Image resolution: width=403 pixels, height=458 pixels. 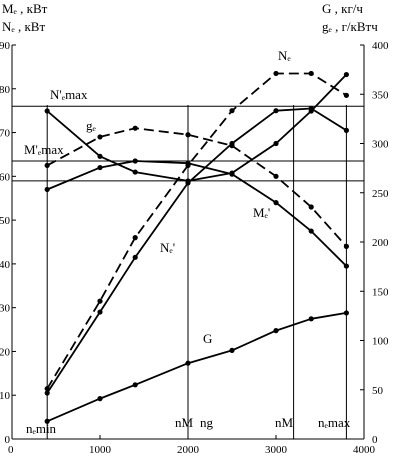 What do you see at coordinates (11, 450) in the screenshot?
I see `x-tick-label: 0` at bounding box center [11, 450].